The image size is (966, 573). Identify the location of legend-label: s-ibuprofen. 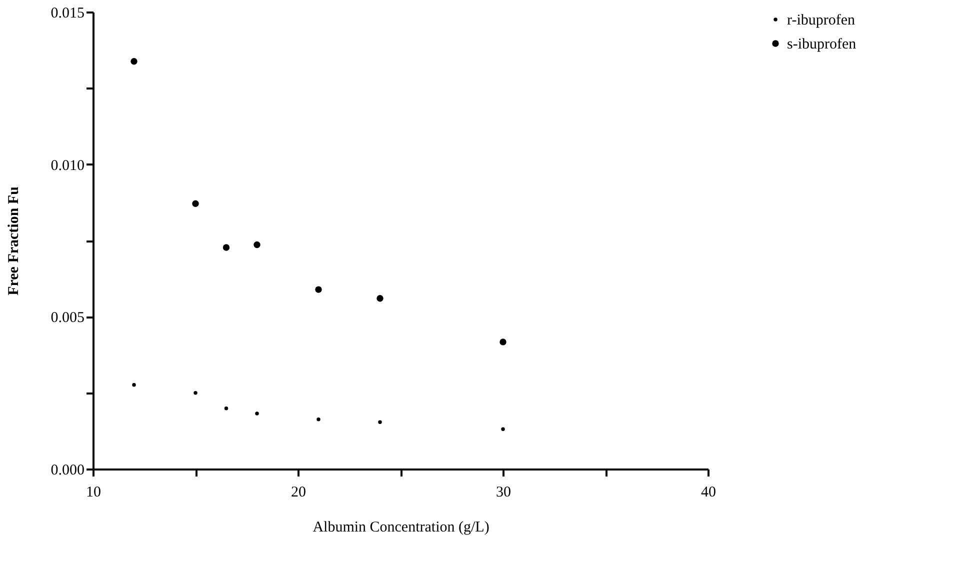
(822, 44).